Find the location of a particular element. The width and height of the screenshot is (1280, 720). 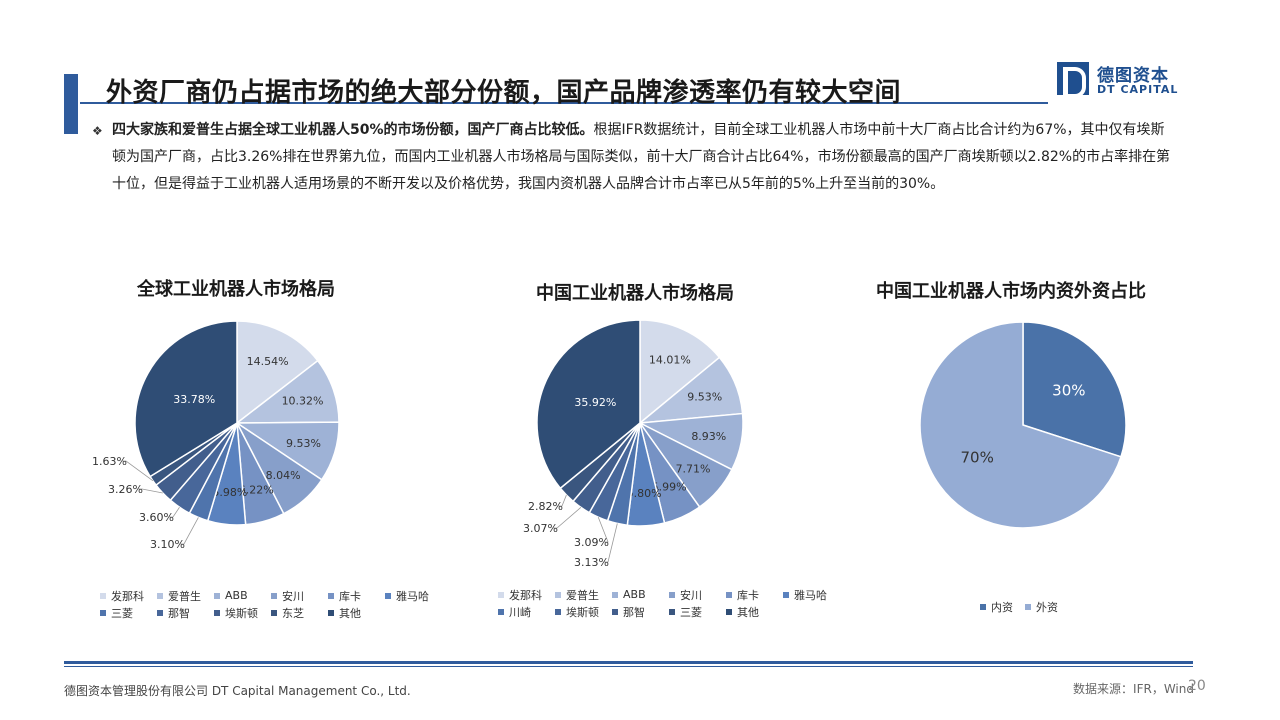

data-label-1-1: 9.53% is located at coordinates (704, 396).